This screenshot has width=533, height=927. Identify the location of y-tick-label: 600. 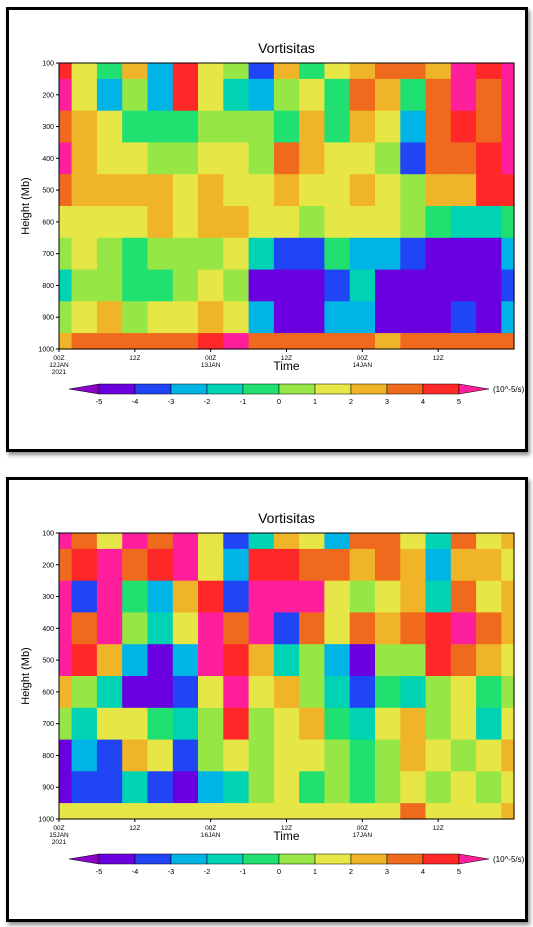
(48, 222).